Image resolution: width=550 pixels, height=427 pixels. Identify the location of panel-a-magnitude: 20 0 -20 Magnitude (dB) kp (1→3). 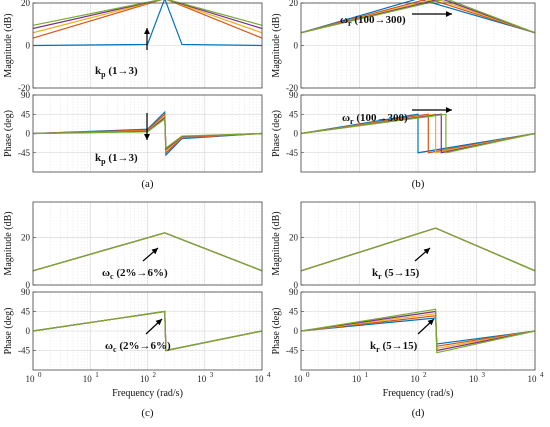
(133, 46).